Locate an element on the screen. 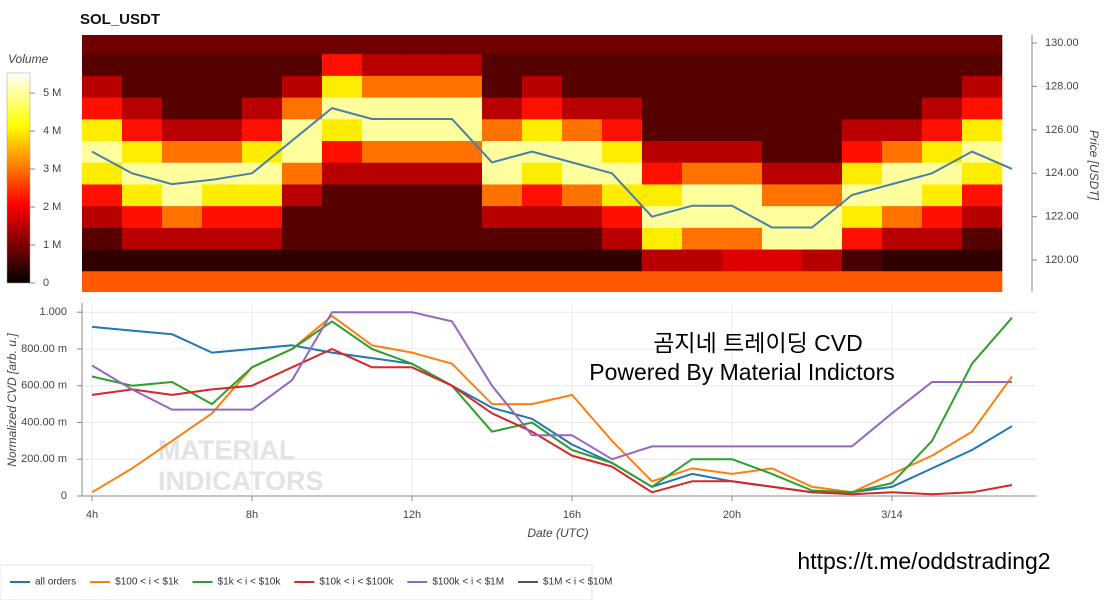 The image size is (1106, 600). legend-label: $100k < i < $1M is located at coordinates (468, 582).